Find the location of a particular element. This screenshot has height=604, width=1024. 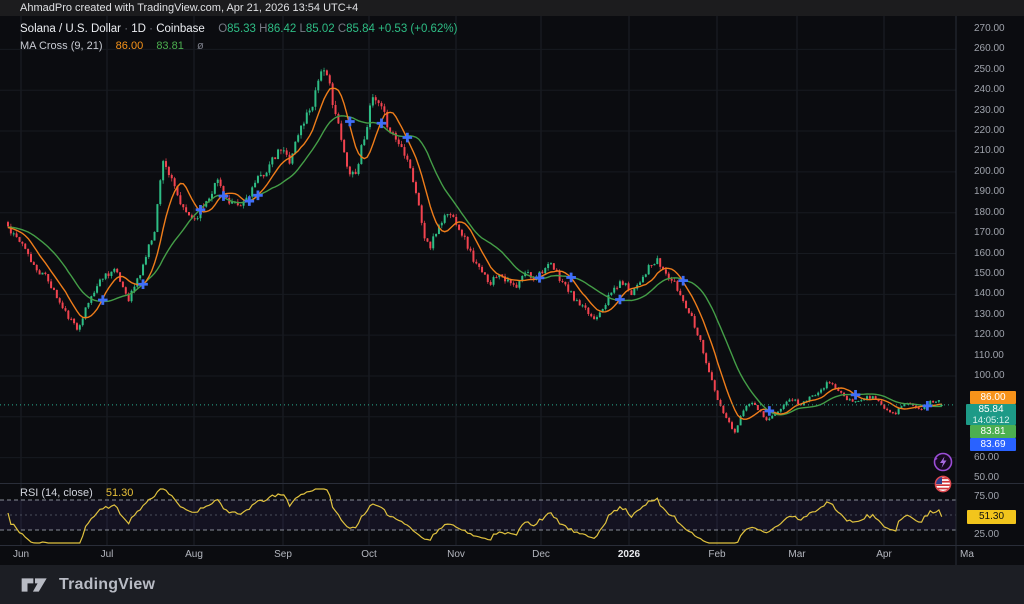

close-label: C is located at coordinates (342, 29).